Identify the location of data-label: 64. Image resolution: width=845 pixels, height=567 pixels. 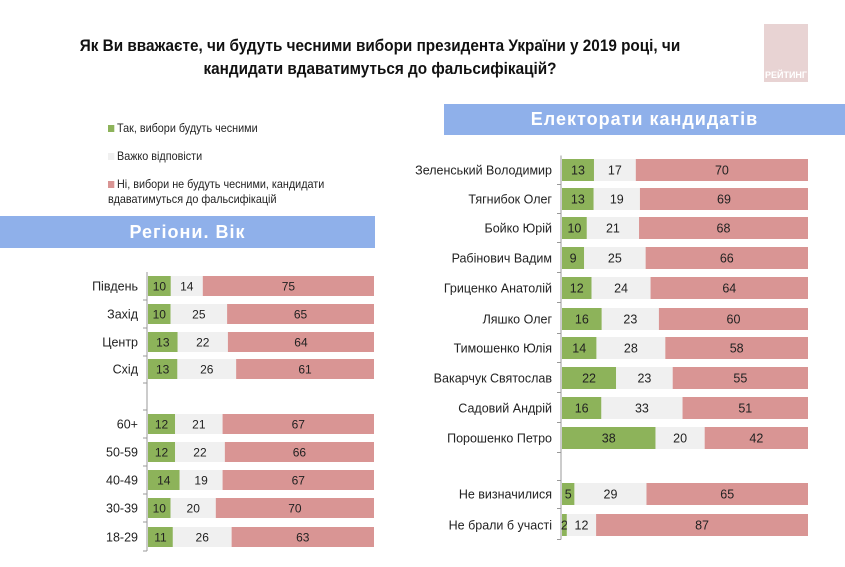
(301, 343).